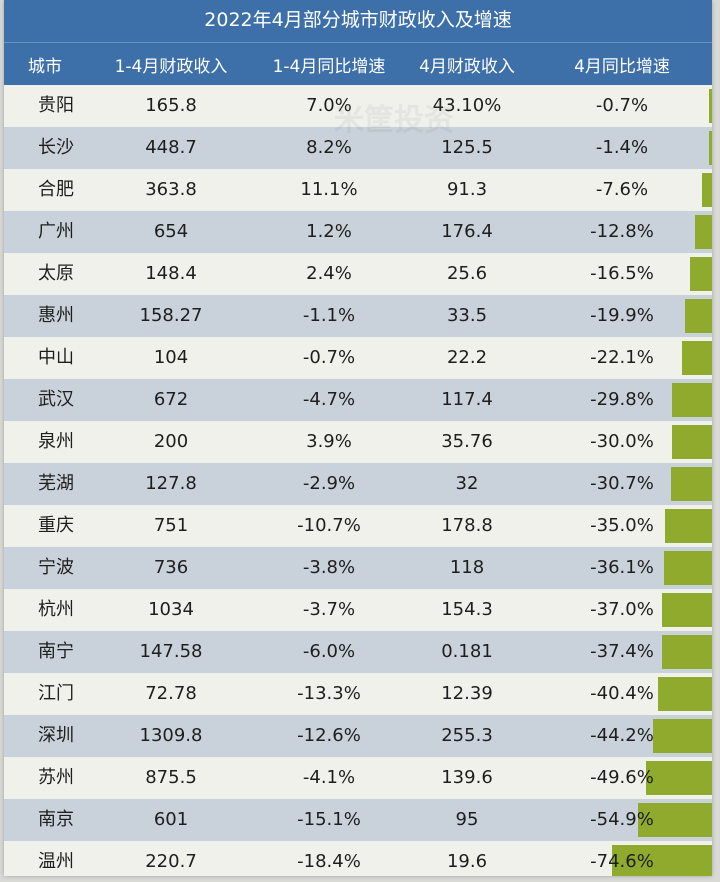  Describe the element at coordinates (358, 21) in the screenshot. I see `table-title: 2022年4月部分城市财政收入及增速` at that location.